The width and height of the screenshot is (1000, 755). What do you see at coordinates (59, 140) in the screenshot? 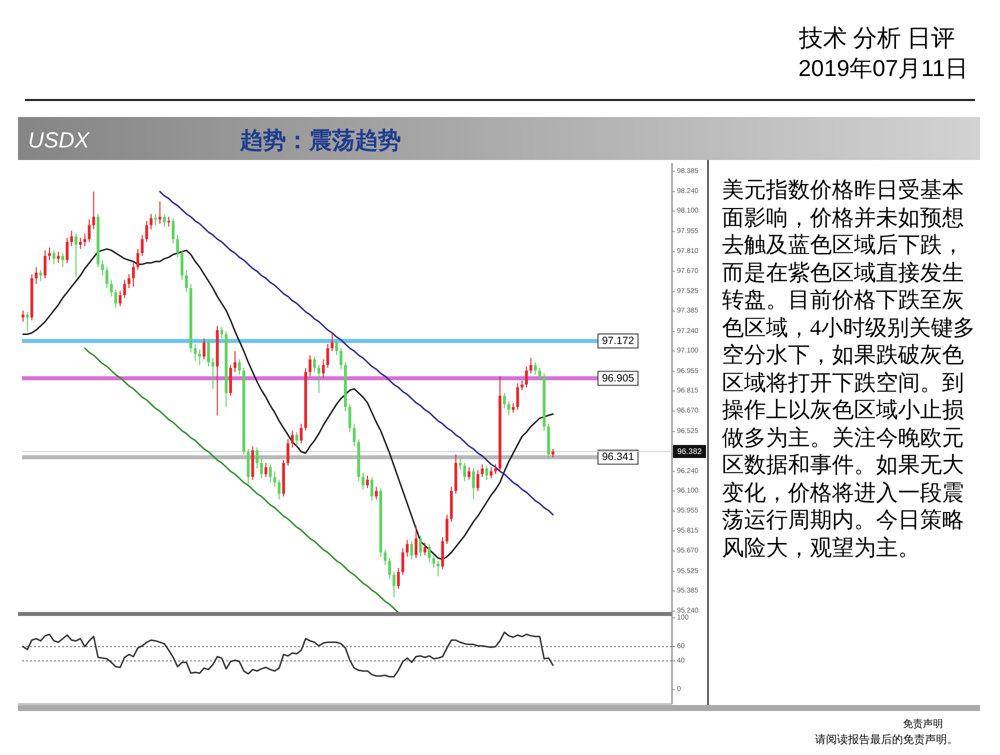
I see `chart-title: USDX` at bounding box center [59, 140].